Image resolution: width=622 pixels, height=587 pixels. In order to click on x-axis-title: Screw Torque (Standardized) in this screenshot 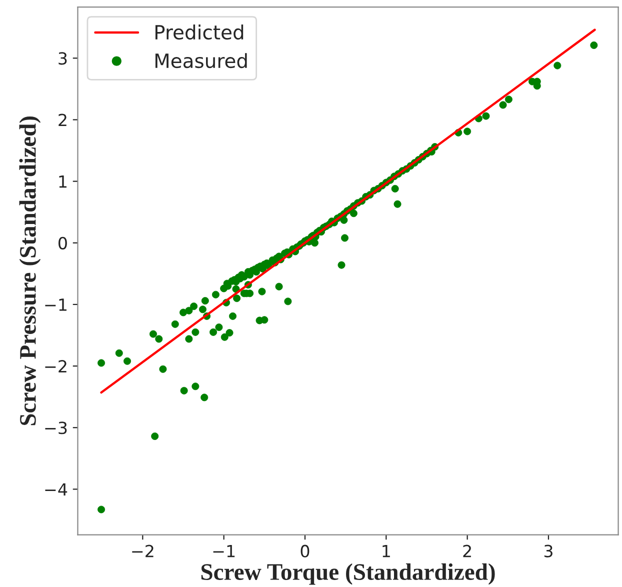, I will do `click(348, 574)`.